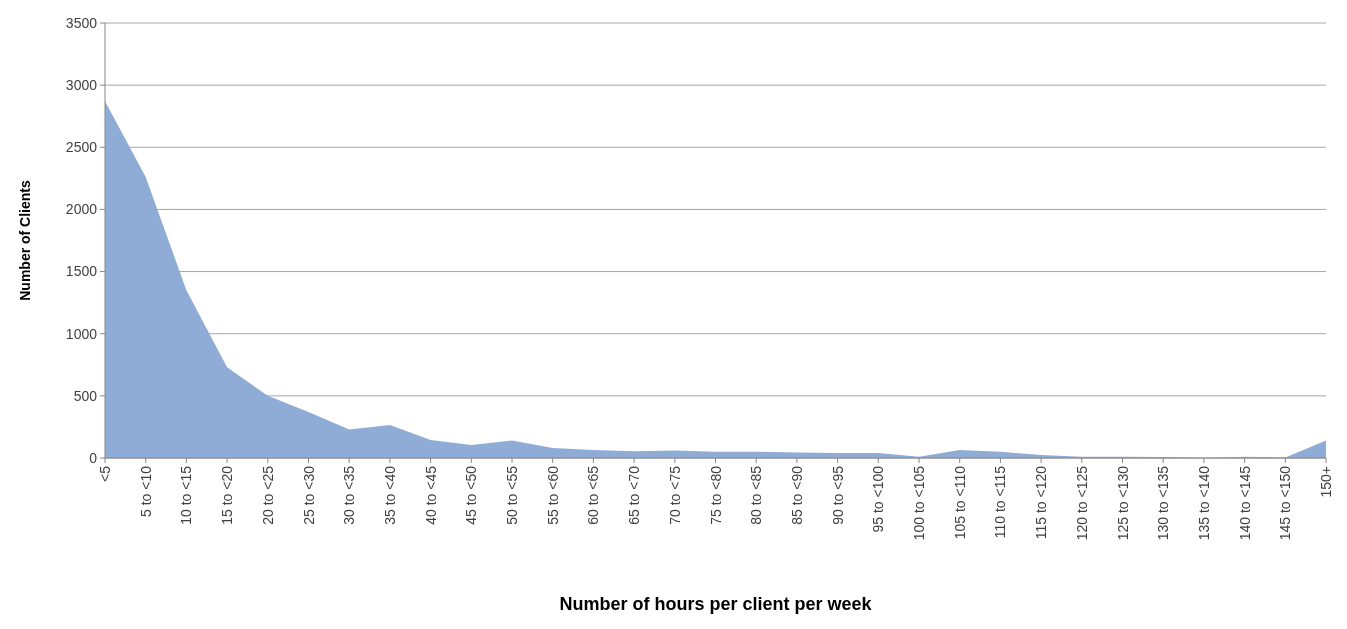  Describe the element at coordinates (81, 22) in the screenshot. I see `y-tick-label: 3500` at that location.